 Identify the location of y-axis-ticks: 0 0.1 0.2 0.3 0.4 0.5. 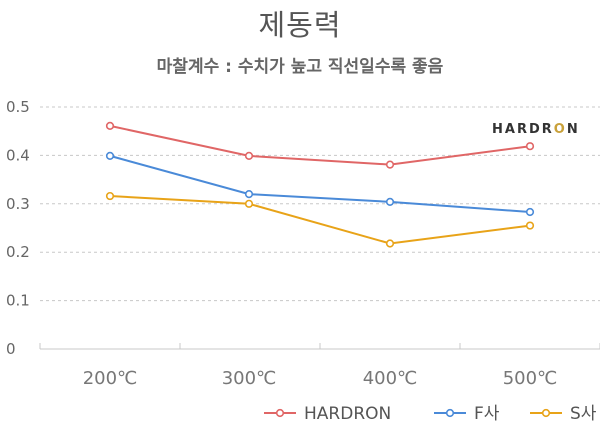
(18, 228).